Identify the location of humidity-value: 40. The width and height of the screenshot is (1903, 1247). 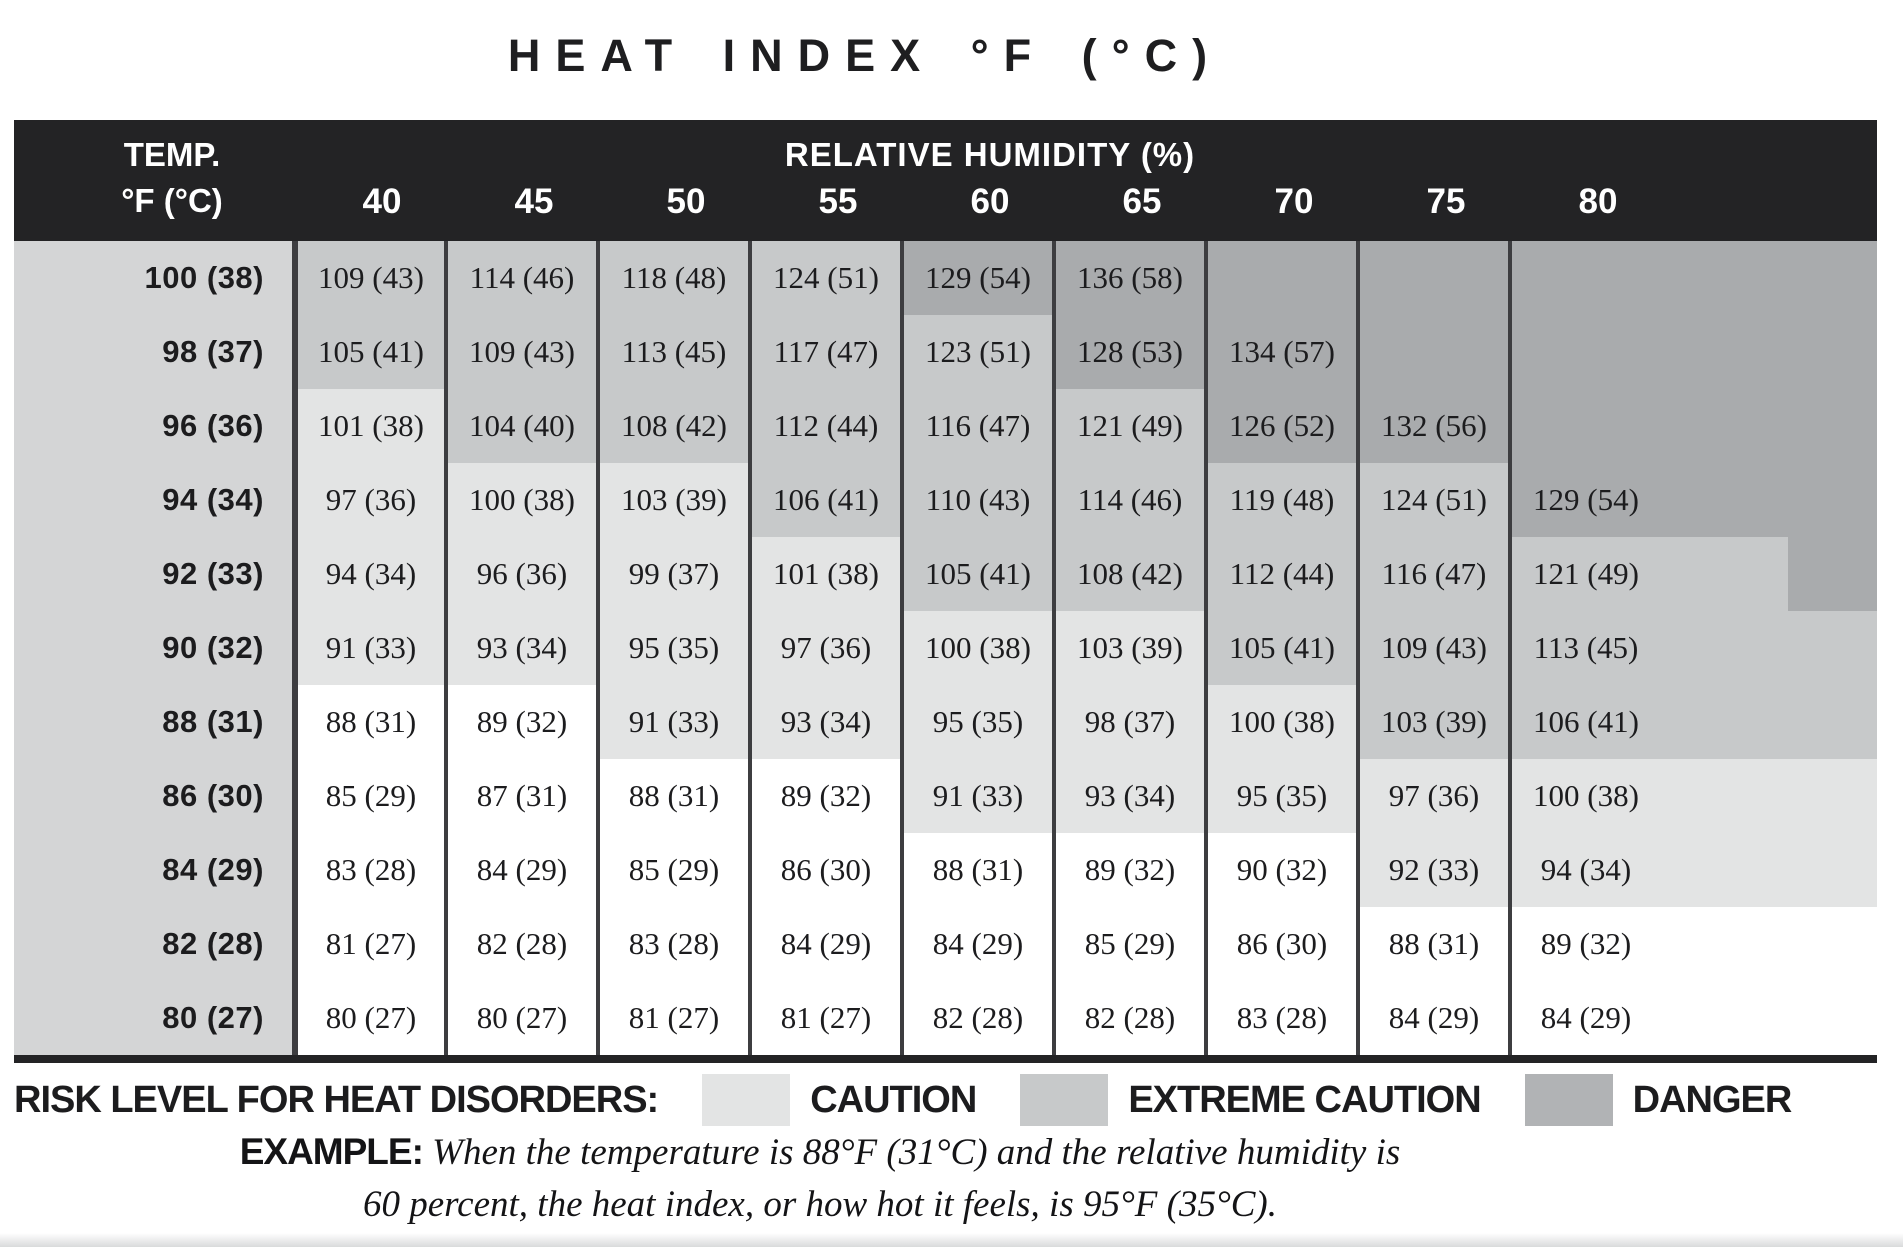
(382, 201).